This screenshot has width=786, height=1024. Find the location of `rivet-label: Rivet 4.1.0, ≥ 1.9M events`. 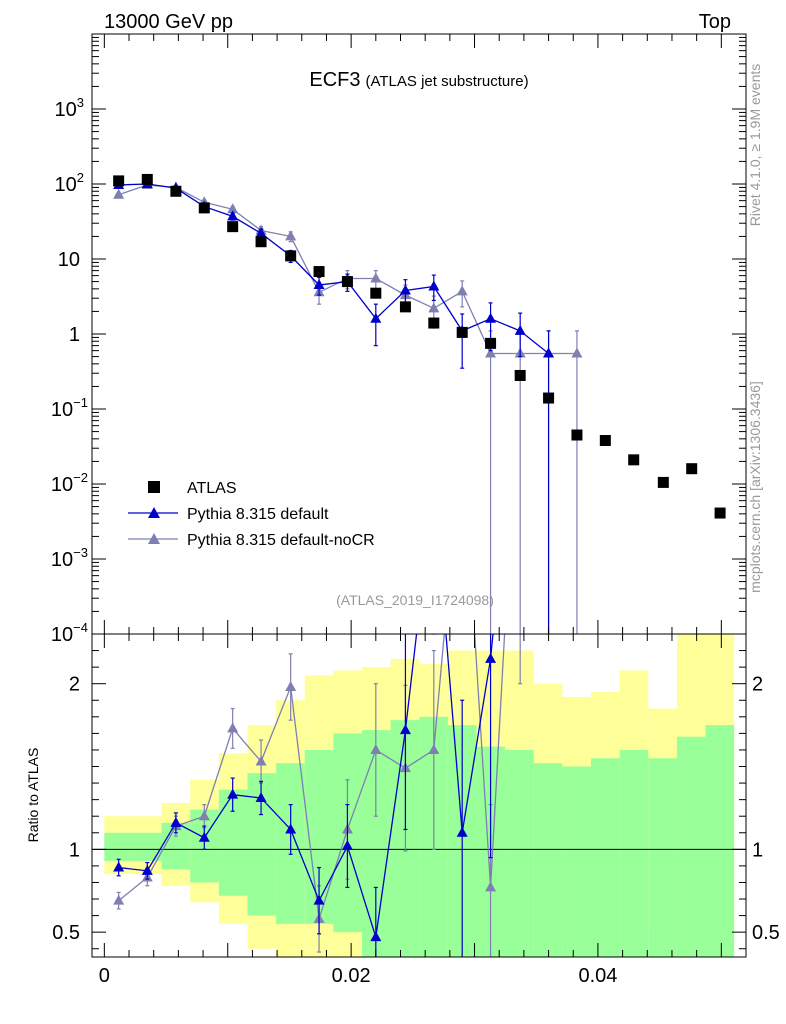

rivet-label: Rivet 4.1.0, ≥ 1.9M events is located at coordinates (755, 145).